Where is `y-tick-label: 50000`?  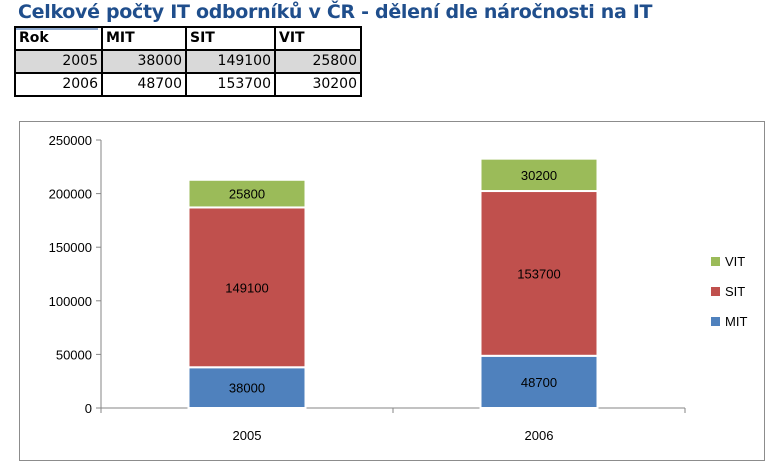 y-tick-label: 50000 is located at coordinates (74, 354).